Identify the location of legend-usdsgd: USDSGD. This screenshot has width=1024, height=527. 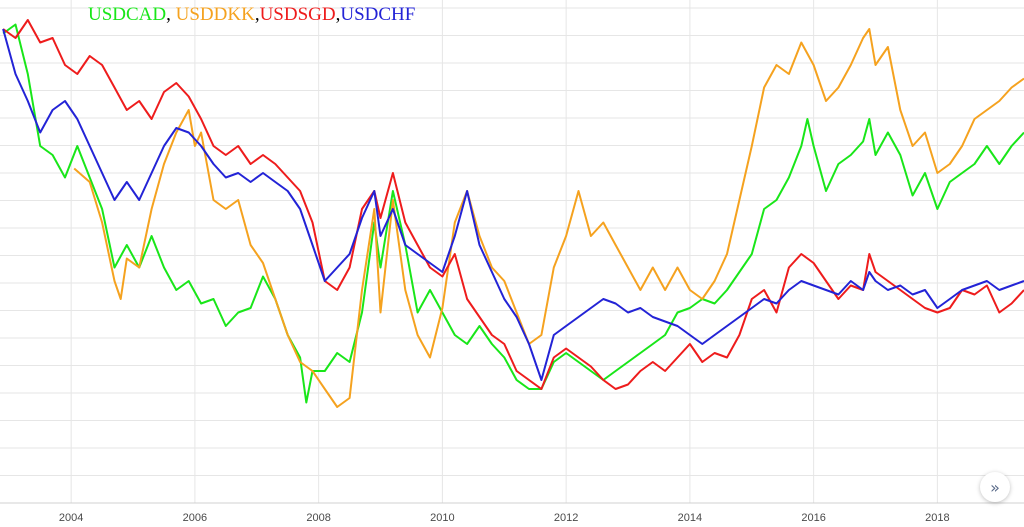
(297, 14).